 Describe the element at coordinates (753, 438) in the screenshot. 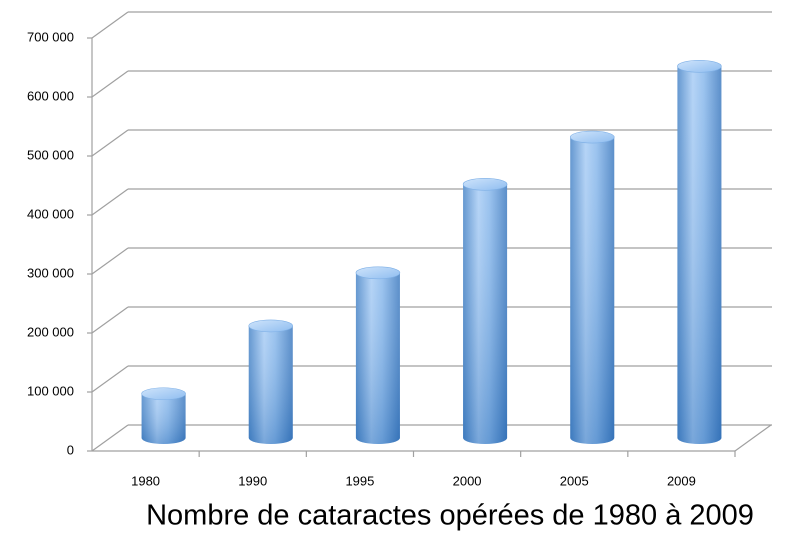

I see `floor-edge` at that location.